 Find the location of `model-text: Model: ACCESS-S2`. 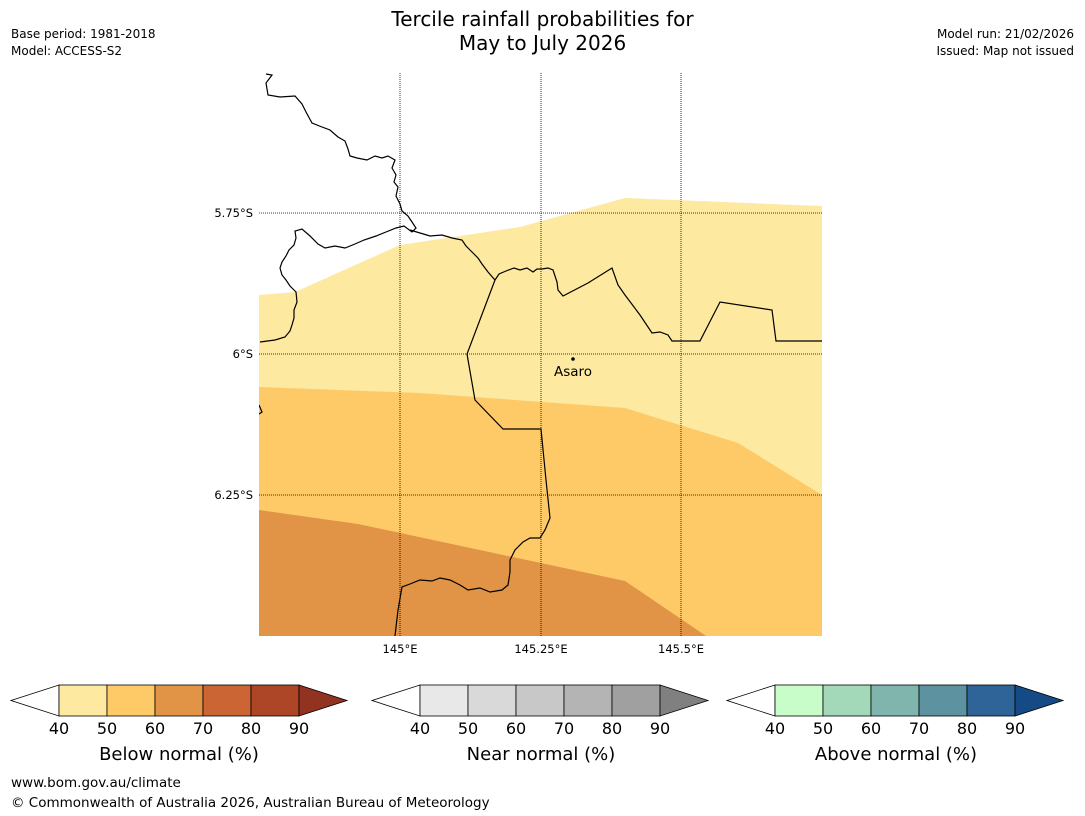

model-text: Model: ACCESS-S2 is located at coordinates (67, 51).